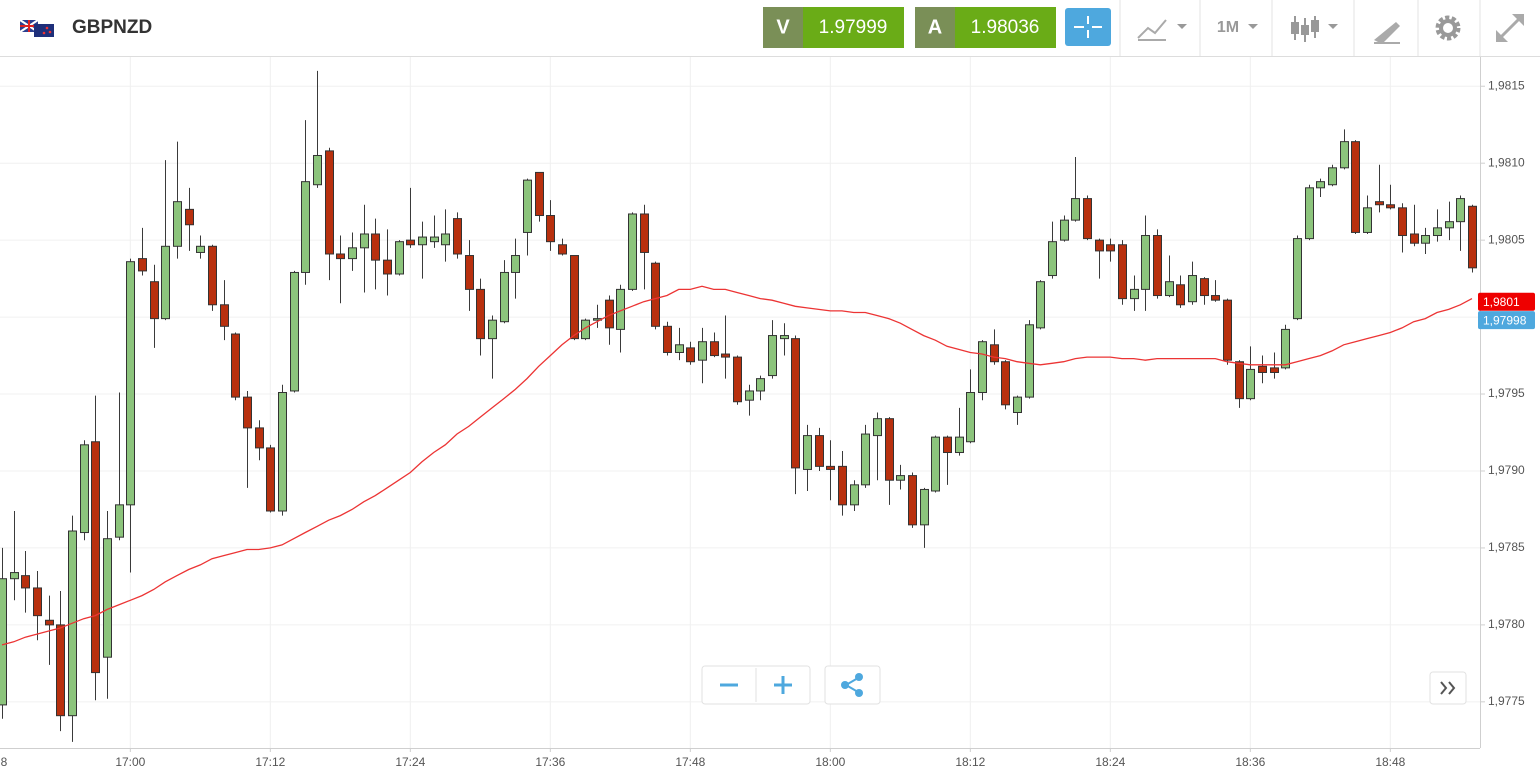 The image size is (1540, 782). I want to click on x-tick-label: 17:24, so click(410, 762).